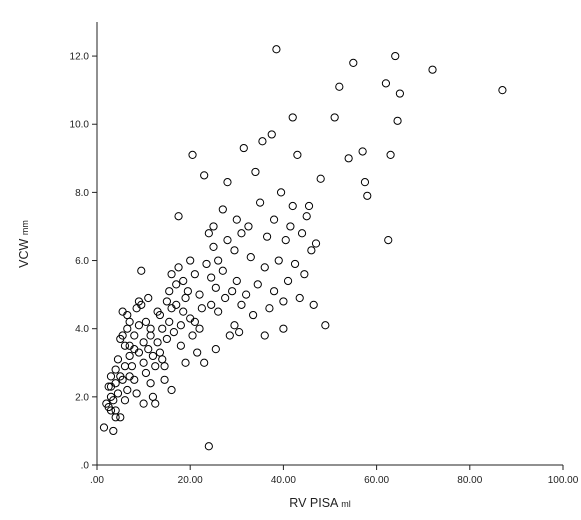  I want to click on y-tick-label: 6.0, so click(82, 261).